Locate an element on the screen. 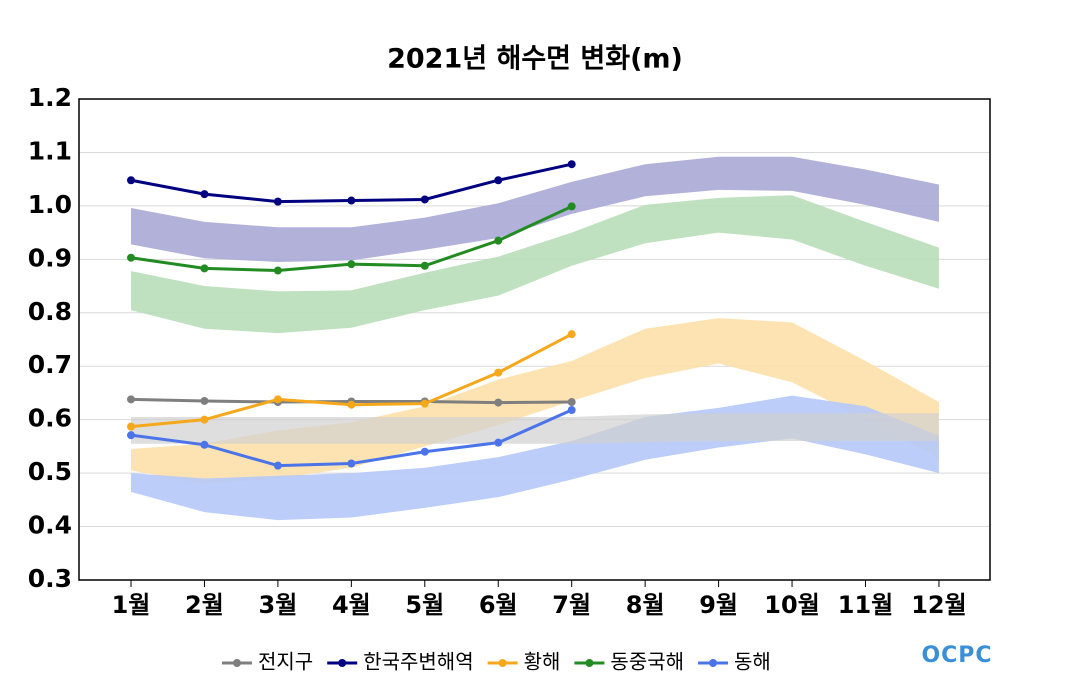 This screenshot has height=700, width=1070. x-tick-label: 7월 is located at coordinates (571, 605).